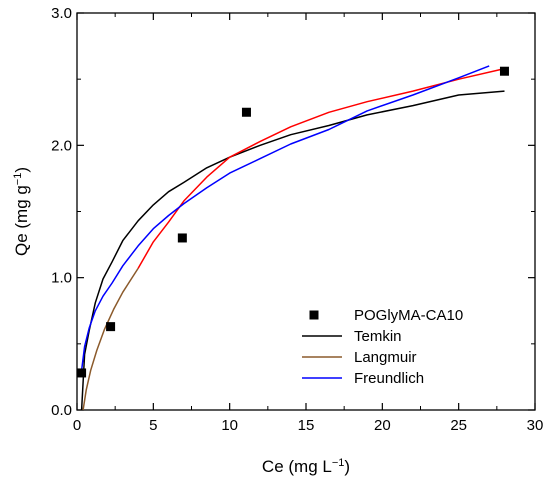 This screenshot has height=486, width=550. Describe the element at coordinates (61, 278) in the screenshot. I see `y-tick-label: 1.0` at that location.